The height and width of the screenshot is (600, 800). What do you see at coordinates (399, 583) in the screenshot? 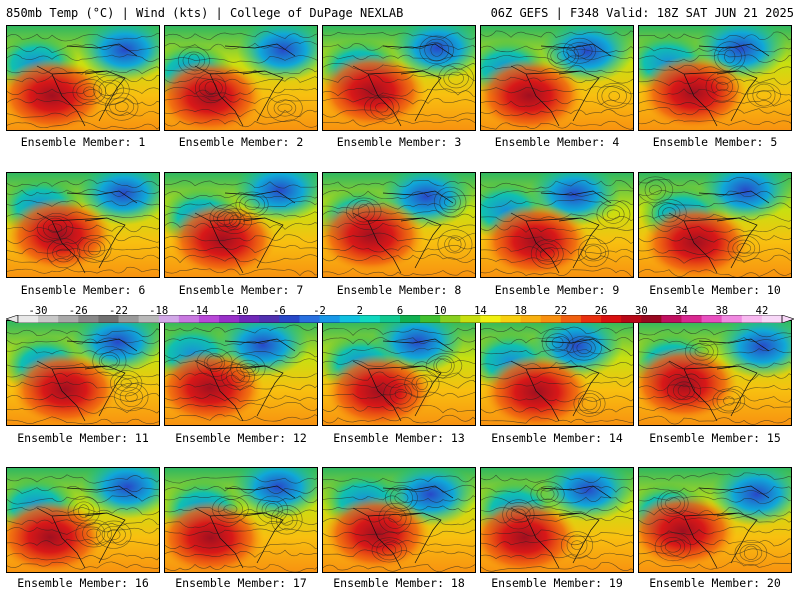
I see `ensemble-member-label: Ensemble Member: 18` at bounding box center [399, 583].